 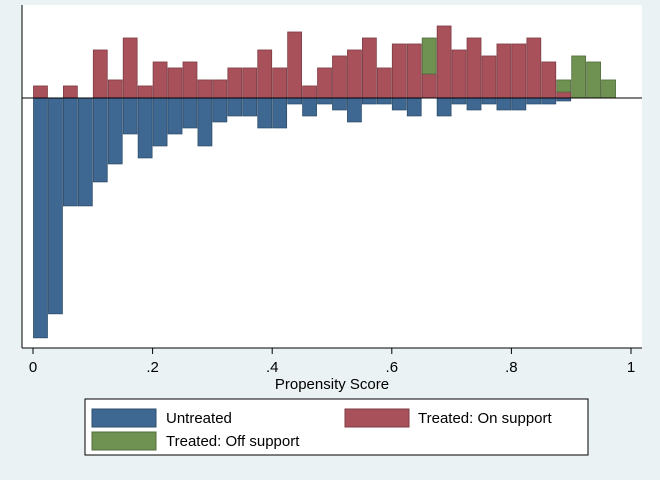 I want to click on x-tick-label: 0, so click(x=33, y=367).